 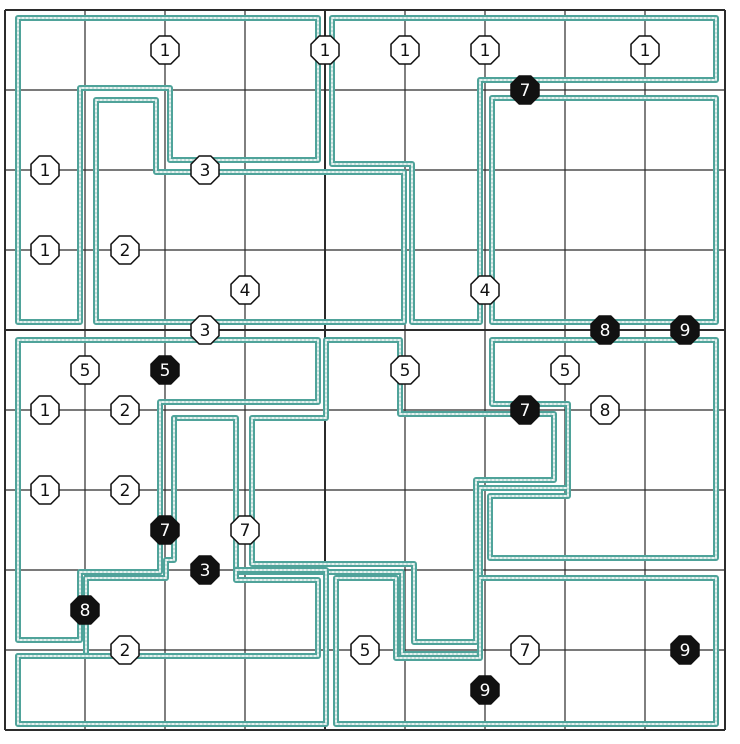 I want to click on clue-white: 3, so click(x=205, y=330).